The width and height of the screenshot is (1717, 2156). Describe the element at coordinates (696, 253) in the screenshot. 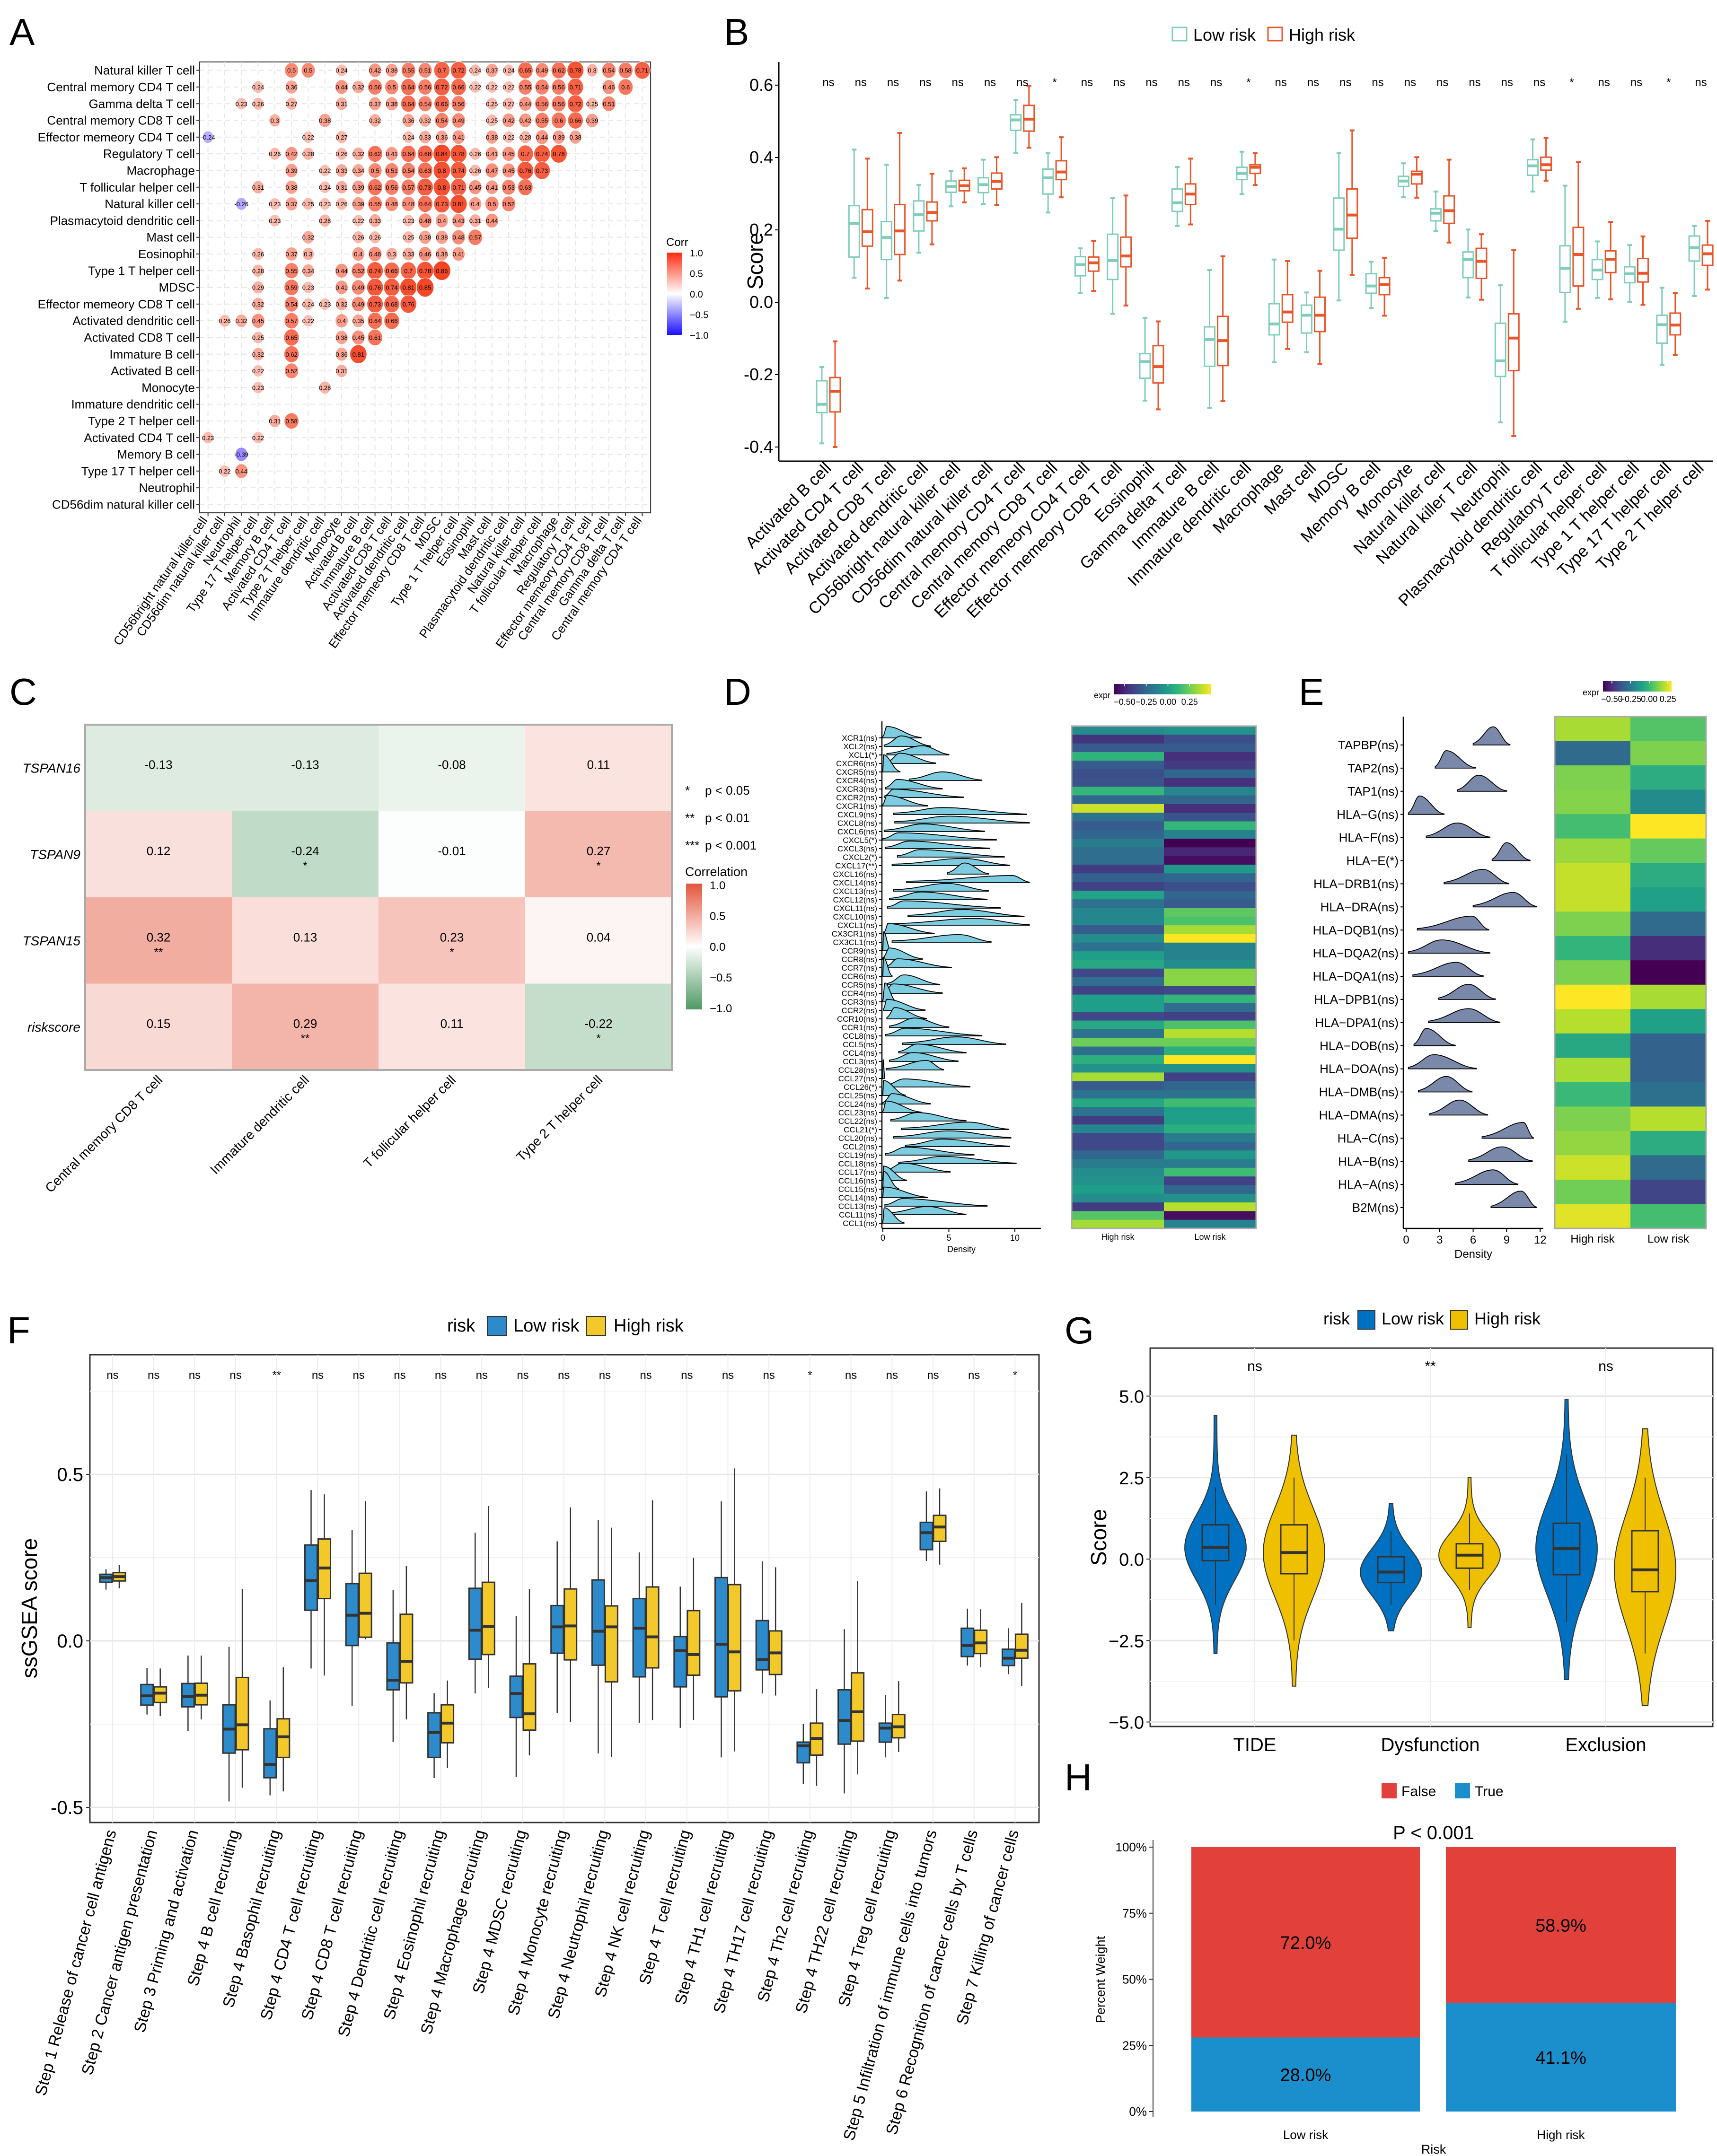

I see `legend-tick: 1.0` at that location.